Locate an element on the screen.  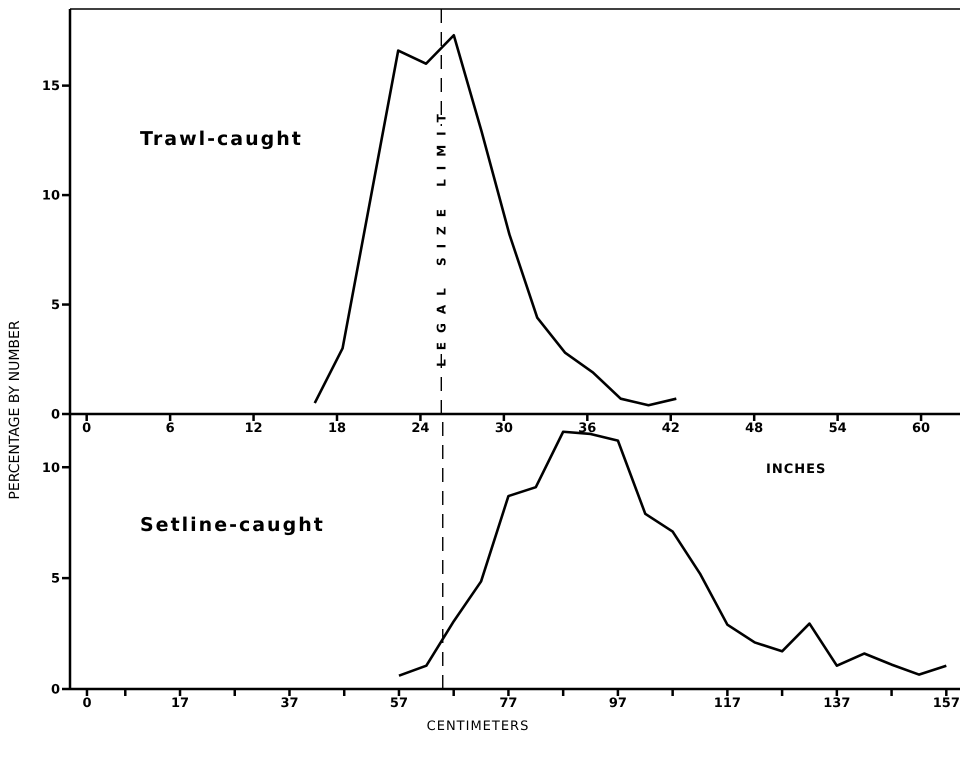
x-tick-label: 97 is located at coordinates (617, 704).